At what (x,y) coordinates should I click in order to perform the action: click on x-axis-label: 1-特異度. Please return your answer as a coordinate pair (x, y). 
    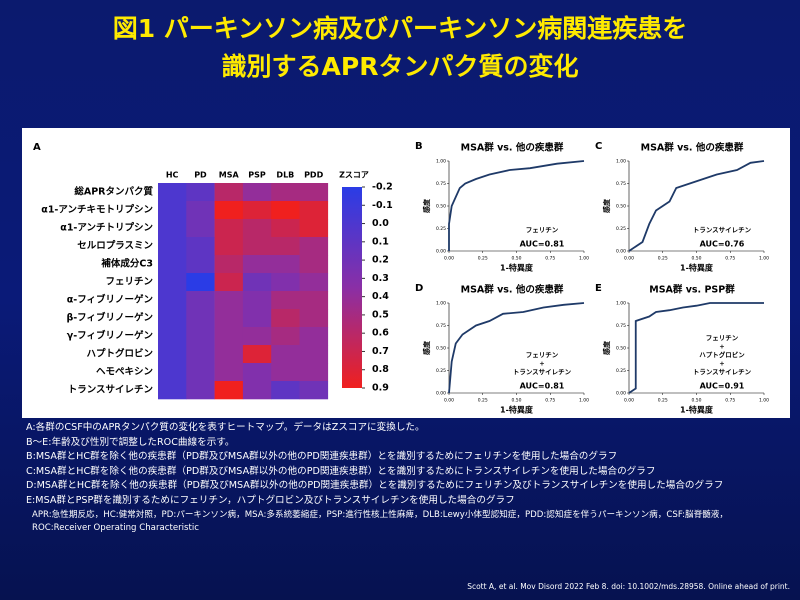
    Looking at the image, I should click on (517, 410).